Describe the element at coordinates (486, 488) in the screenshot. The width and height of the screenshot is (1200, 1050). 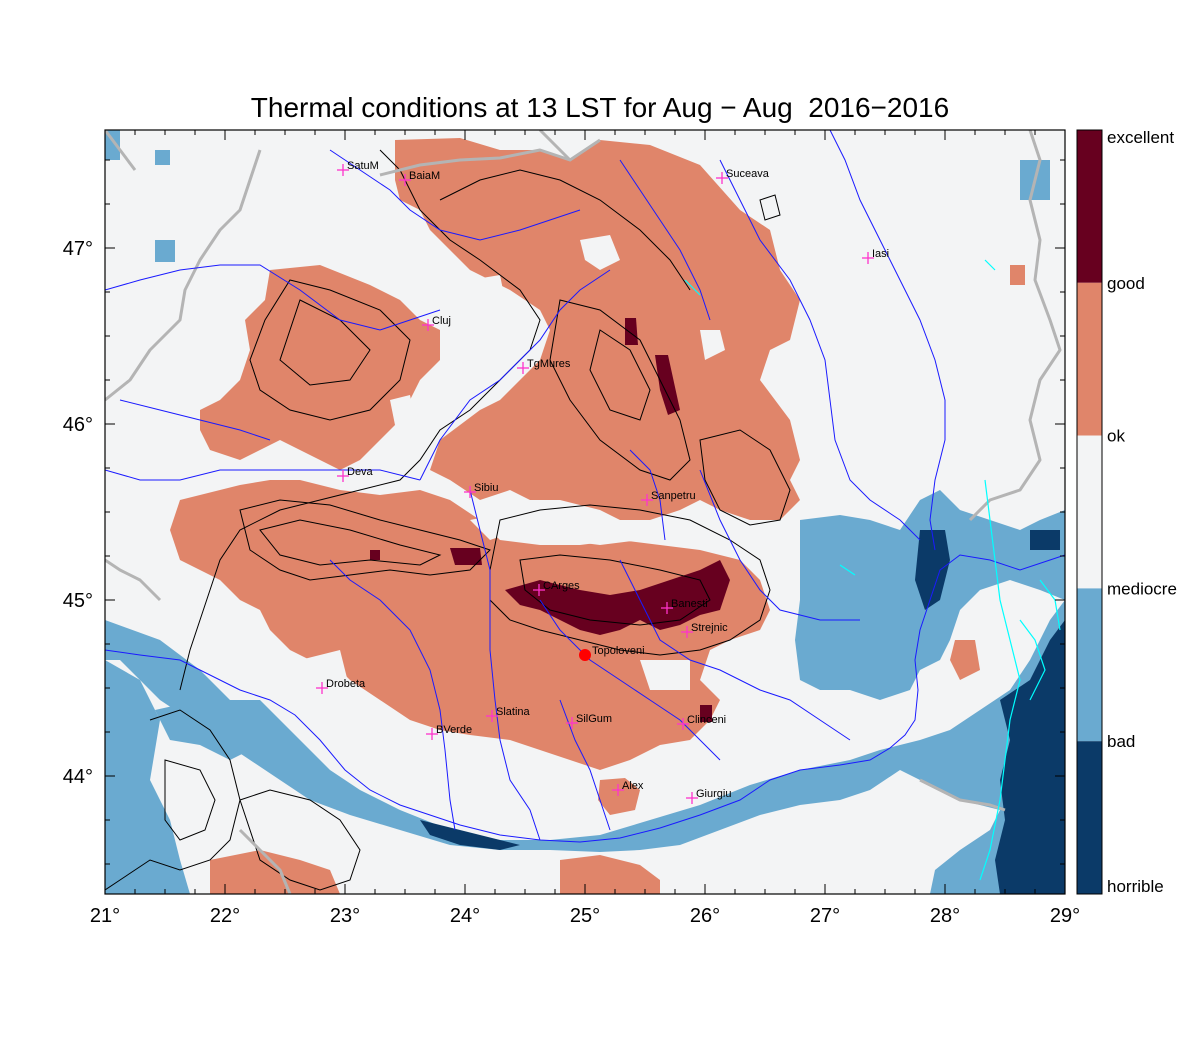
I see `city-label: Sibiu` at that location.